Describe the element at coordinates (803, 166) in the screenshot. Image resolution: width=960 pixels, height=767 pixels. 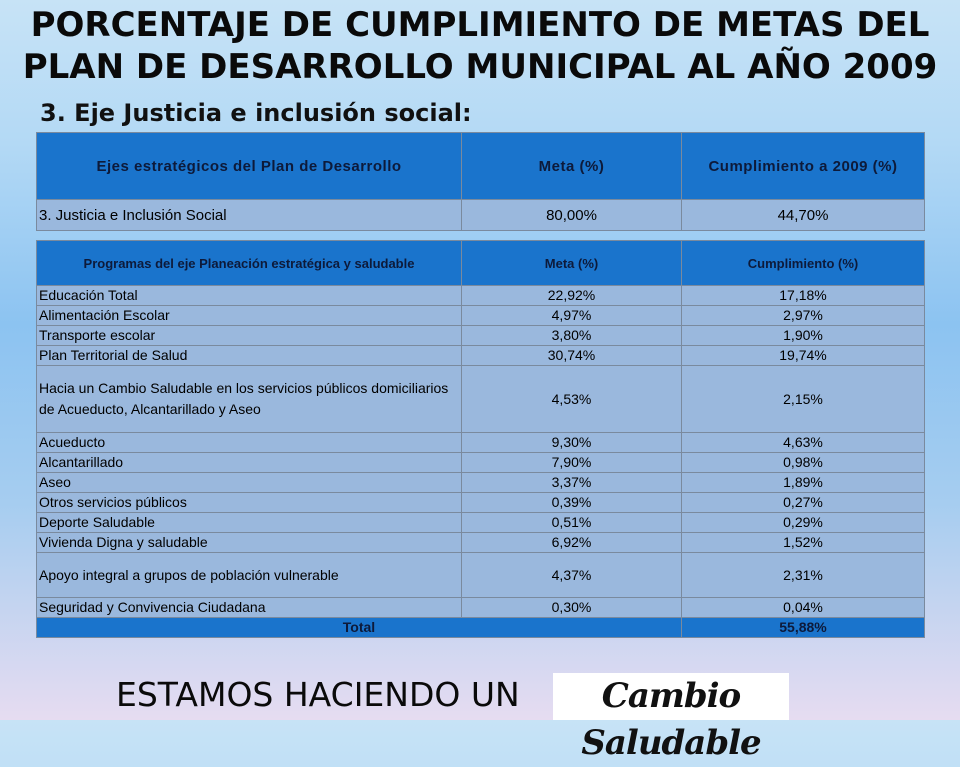
I see `header-cumplimiento: Cumplimiento a 2009 (%)` at that location.